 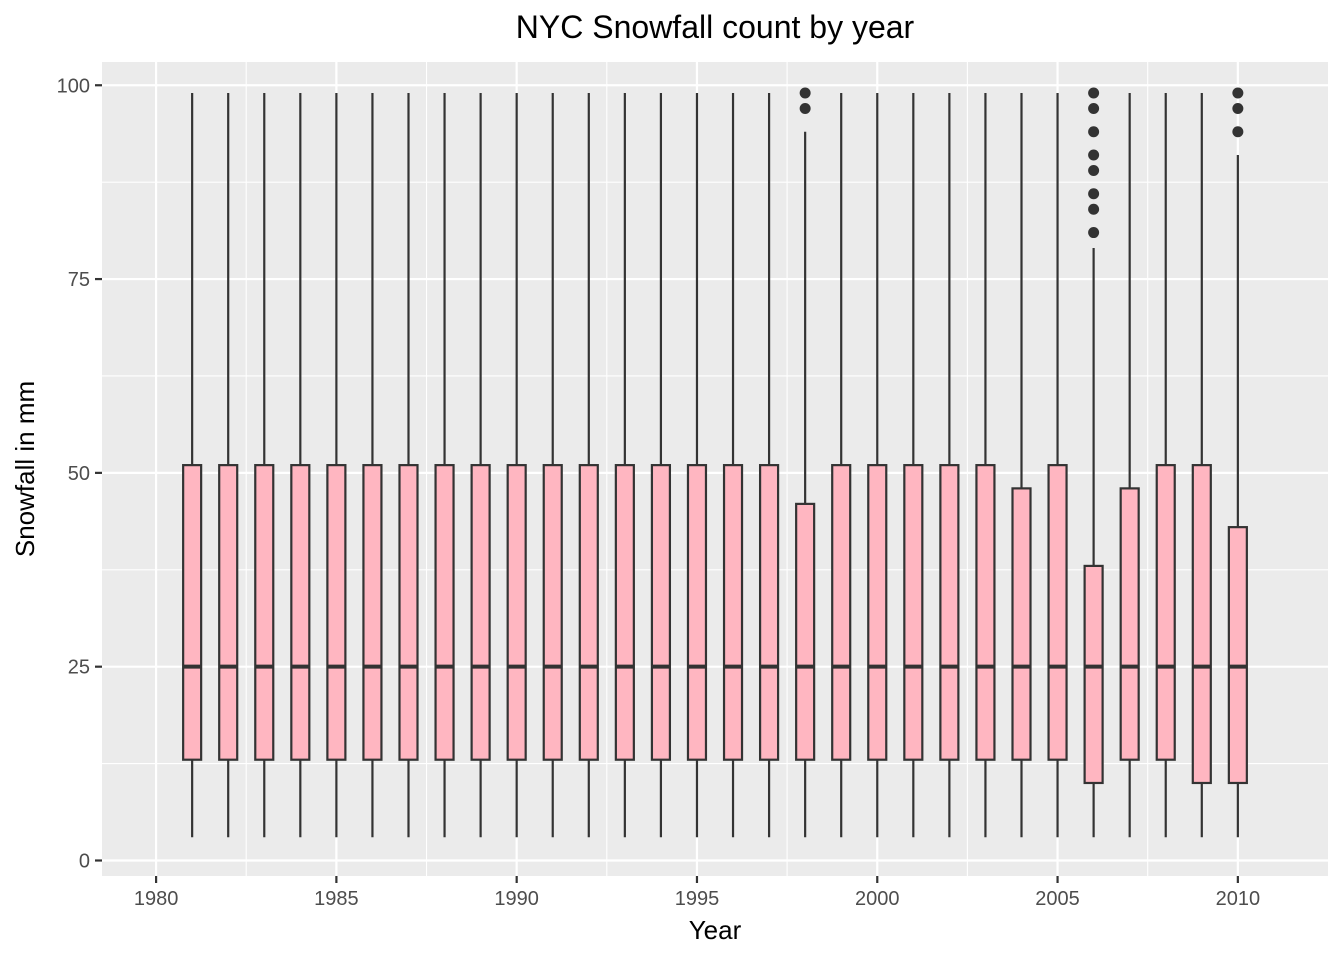 What do you see at coordinates (79, 668) in the screenshot?
I see `y-tick-label: 25` at bounding box center [79, 668].